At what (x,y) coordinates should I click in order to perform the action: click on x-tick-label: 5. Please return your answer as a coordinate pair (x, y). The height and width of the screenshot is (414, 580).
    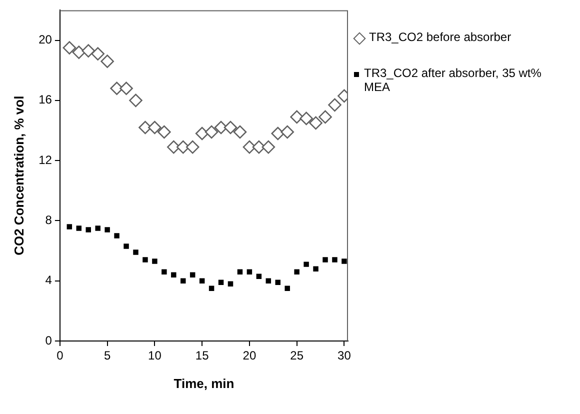
    Looking at the image, I should click on (107, 355).